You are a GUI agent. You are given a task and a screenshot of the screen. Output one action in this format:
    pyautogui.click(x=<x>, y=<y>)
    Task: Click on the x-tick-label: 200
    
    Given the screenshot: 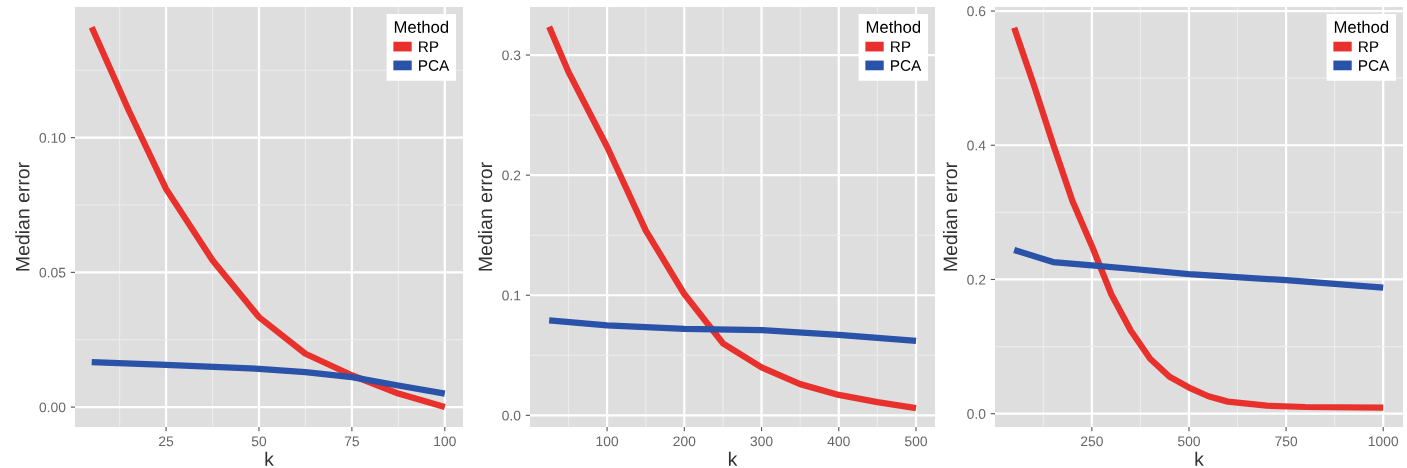 What is the action you would take?
    pyautogui.click(x=684, y=441)
    